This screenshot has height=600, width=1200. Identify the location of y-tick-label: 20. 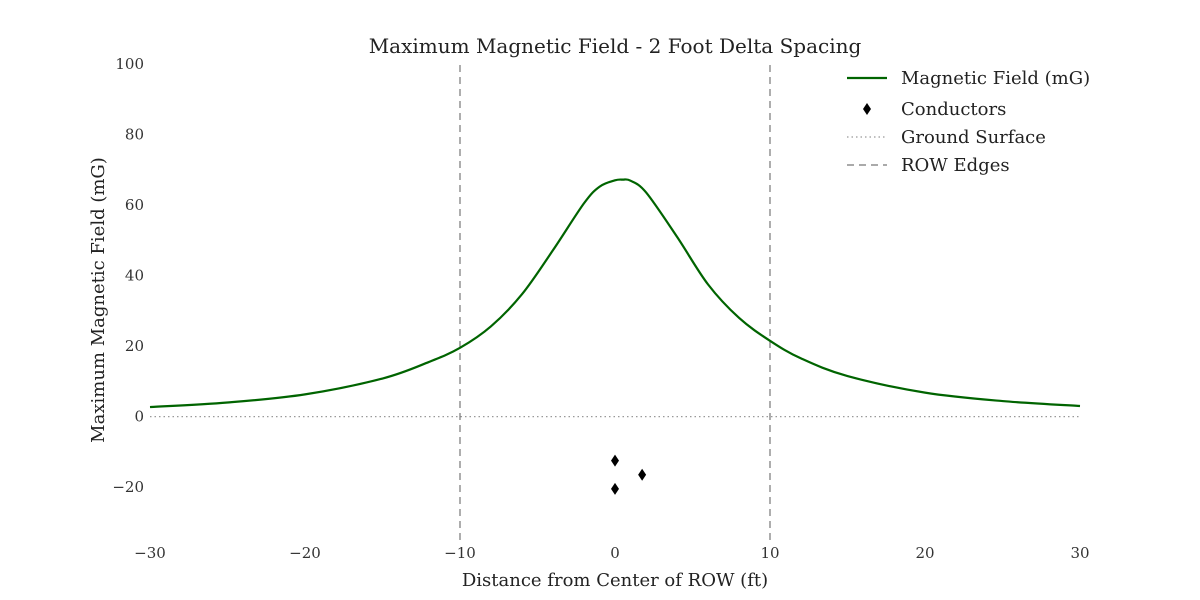
(134, 346).